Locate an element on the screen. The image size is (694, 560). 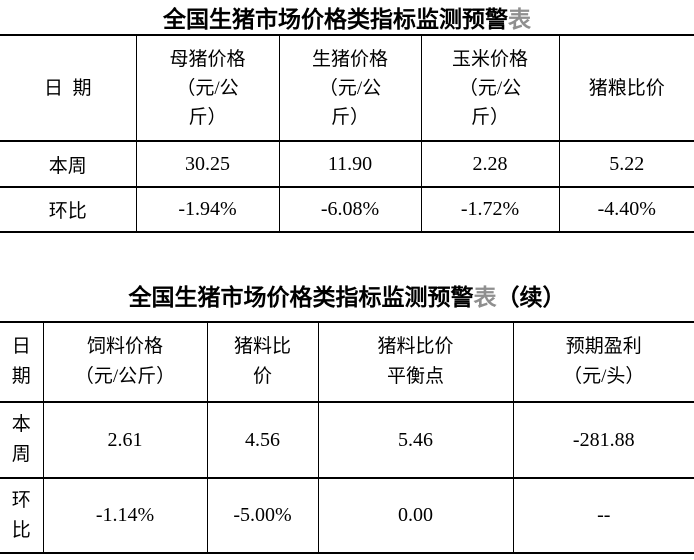
cell-expected-profit-change: -- is located at coordinates (603, 515).